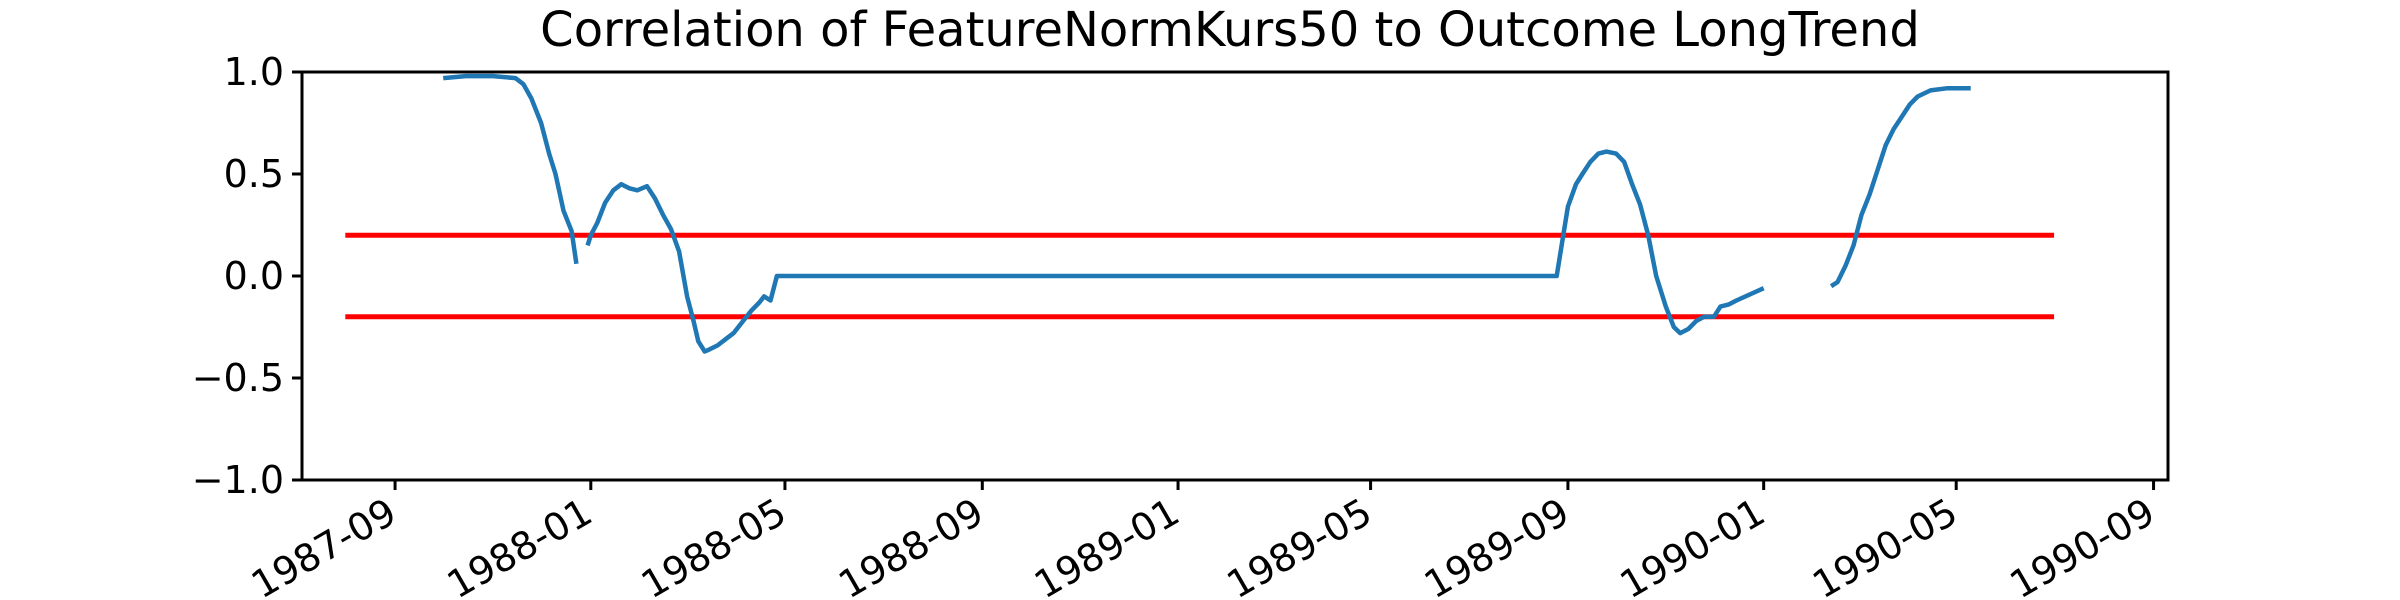 Image resolution: width=2400 pixels, height=600 pixels. Describe the element at coordinates (254, 72) in the screenshot. I see `y-tick-label: 1.0` at that location.